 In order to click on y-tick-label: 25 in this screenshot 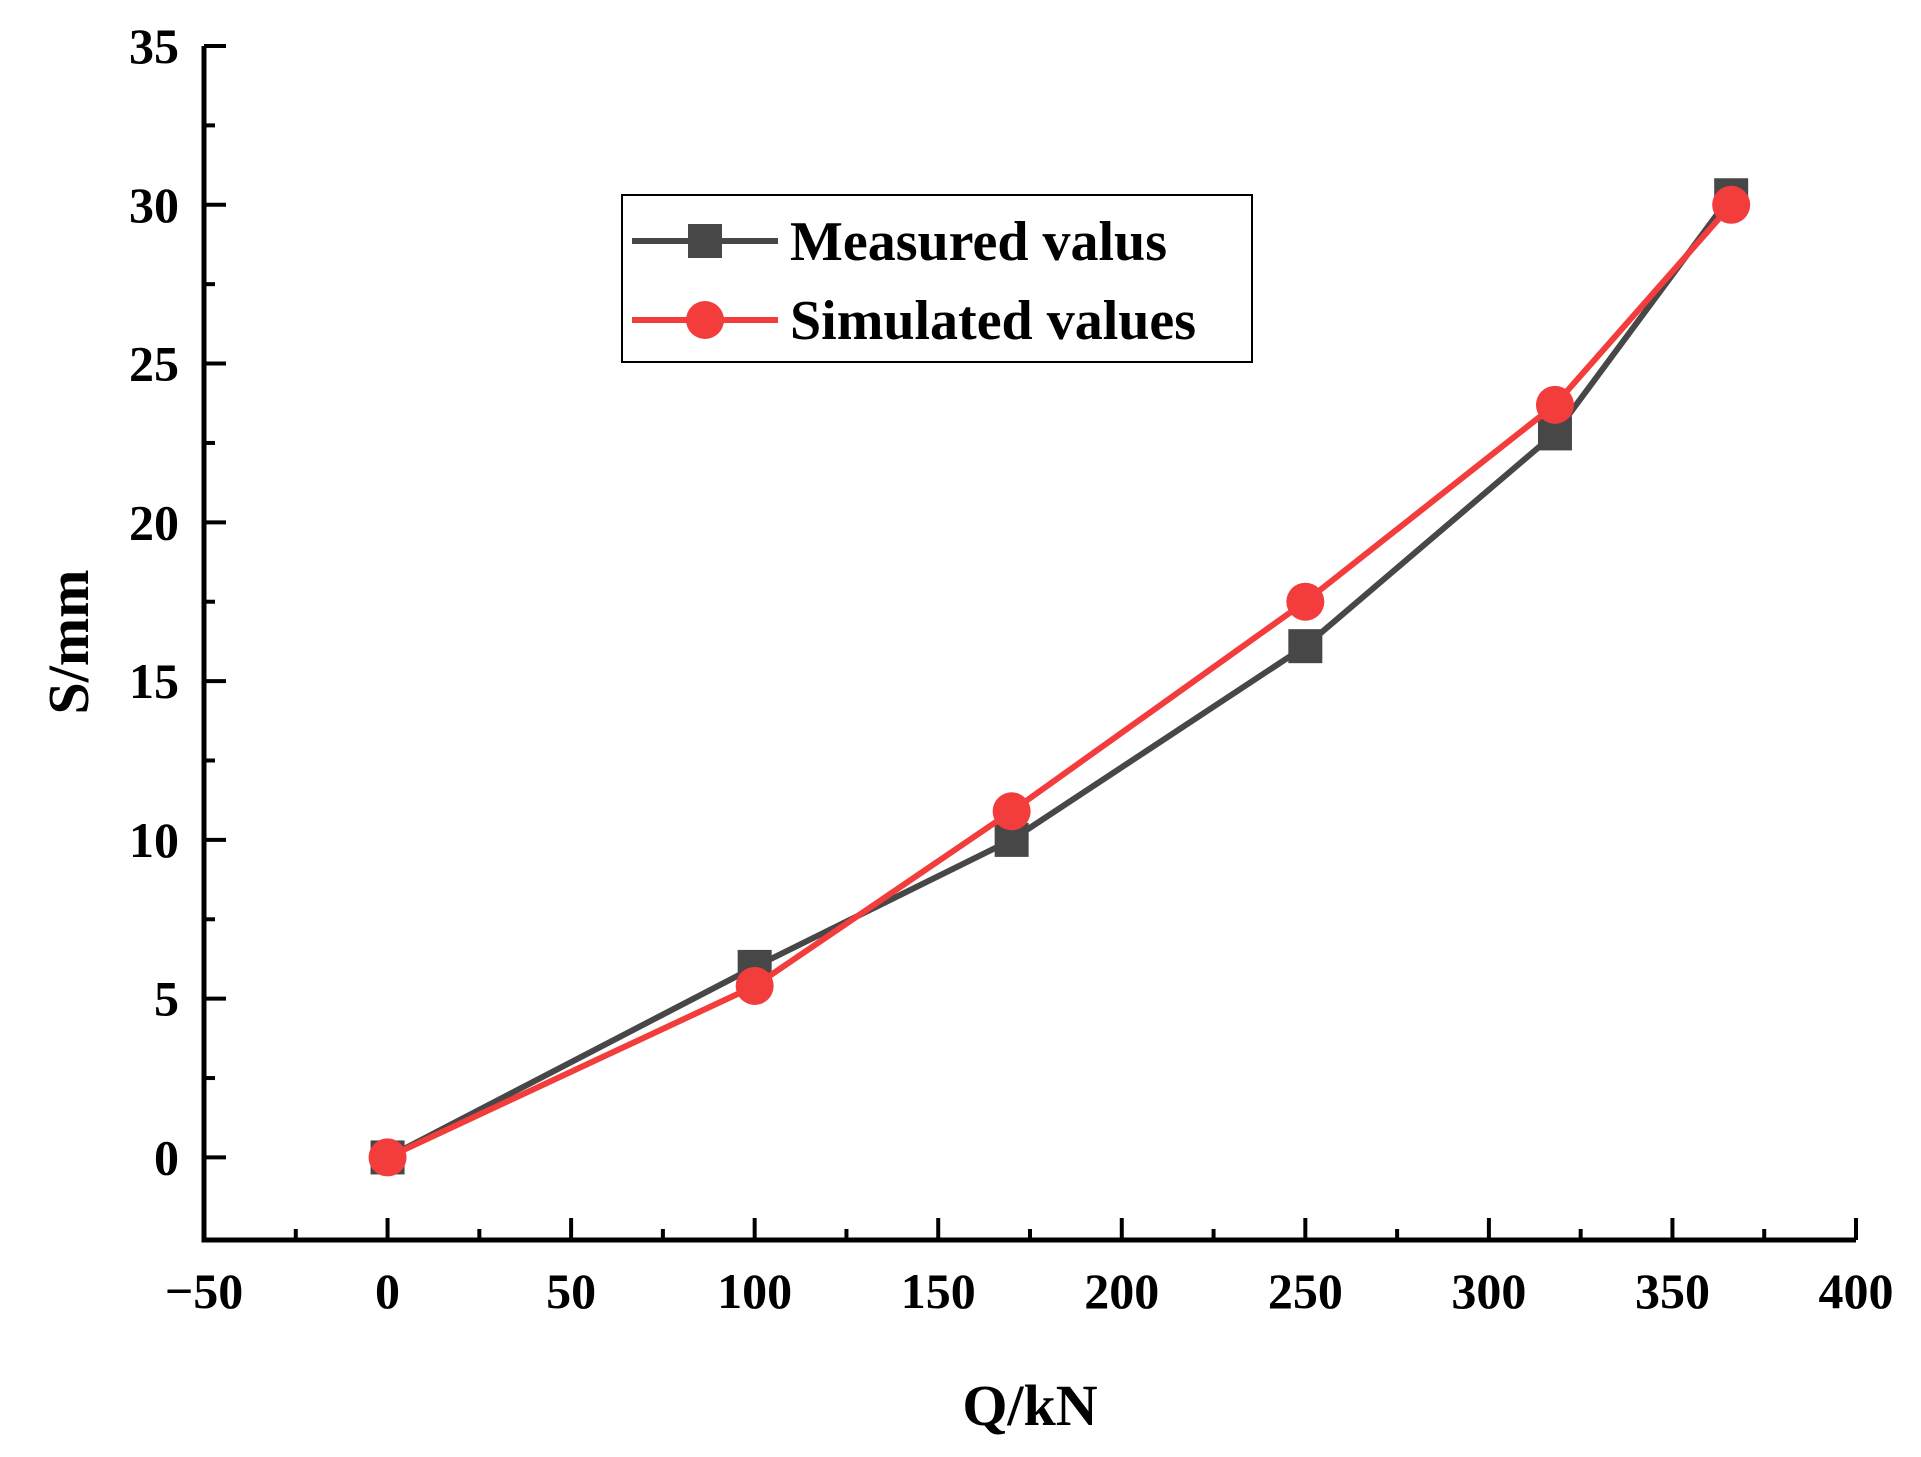, I will do `click(154, 364)`.